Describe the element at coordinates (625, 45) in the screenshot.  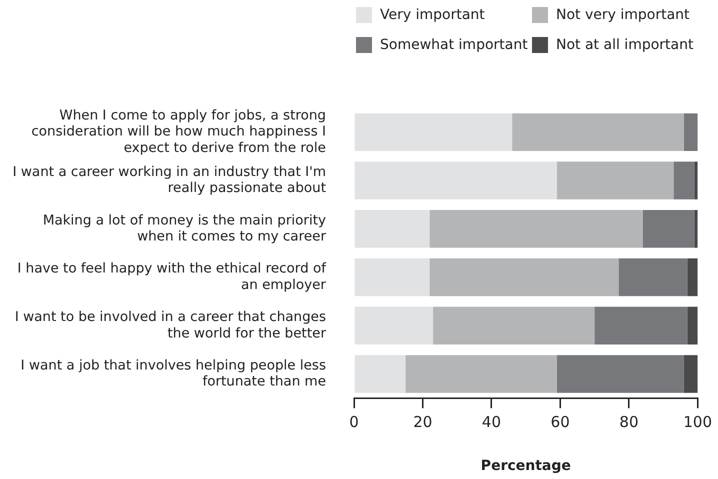
I see `legend-label: Not at all important` at that location.